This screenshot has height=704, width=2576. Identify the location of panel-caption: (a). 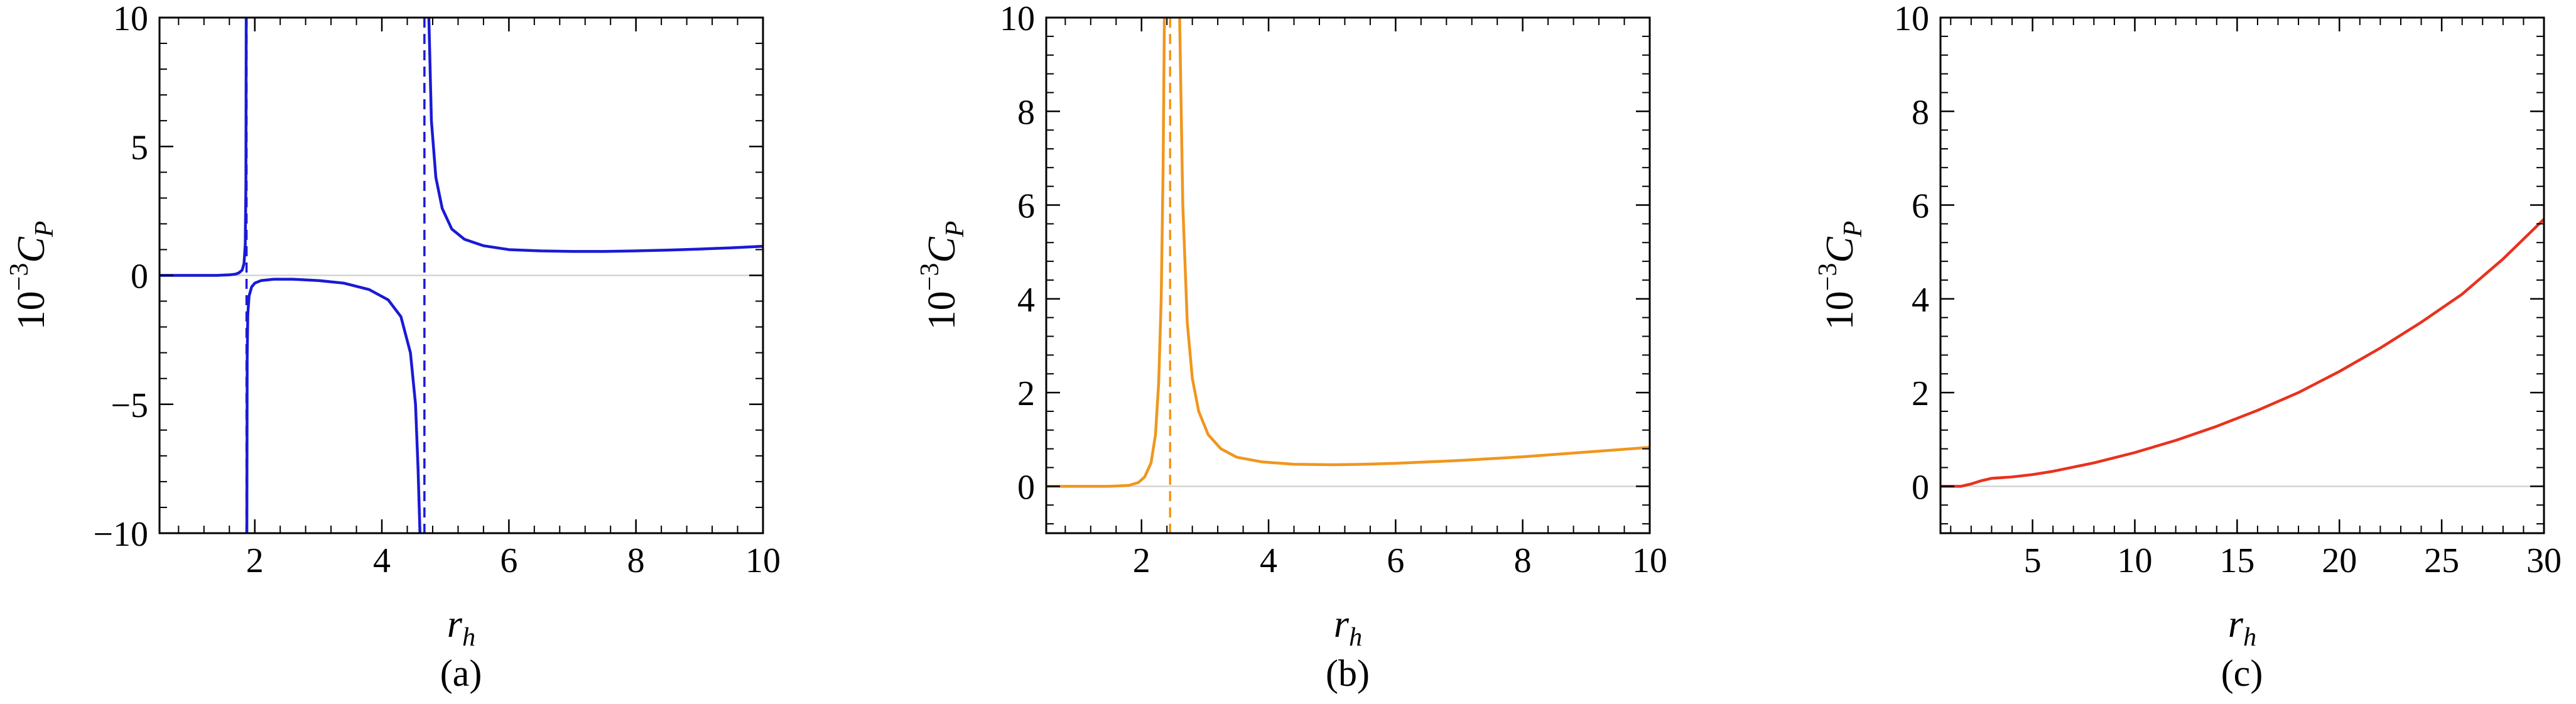
(461, 673).